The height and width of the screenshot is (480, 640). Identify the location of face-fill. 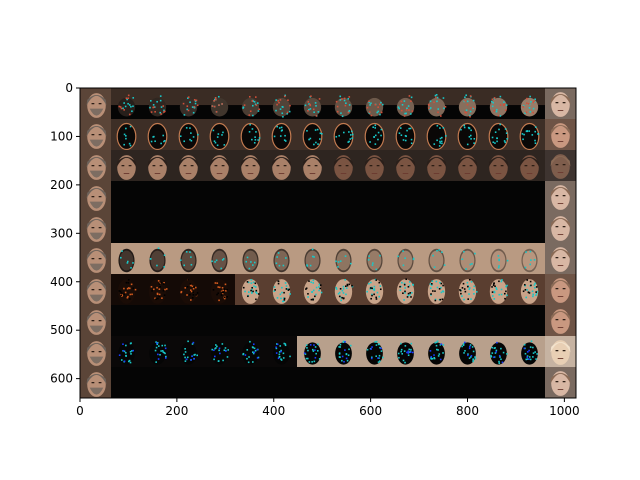
(126, 291).